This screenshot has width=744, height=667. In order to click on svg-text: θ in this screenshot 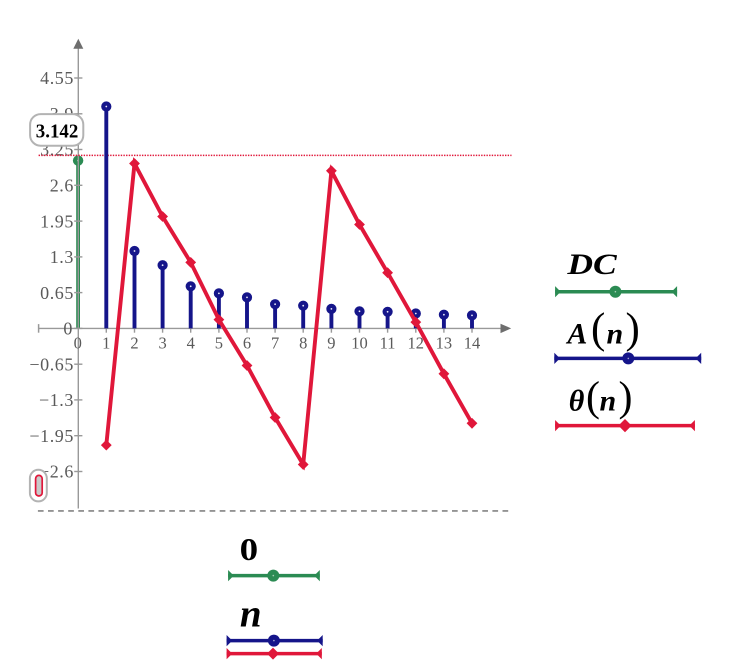, I will do `click(577, 401)`.